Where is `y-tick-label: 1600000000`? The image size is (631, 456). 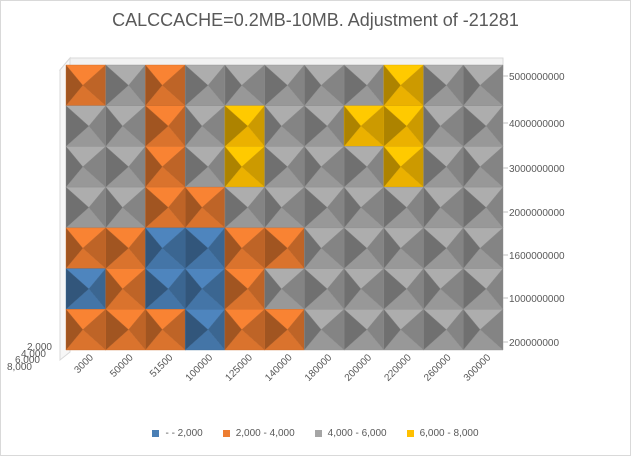
y-tick-label: 1600000000 is located at coordinates (537, 256).